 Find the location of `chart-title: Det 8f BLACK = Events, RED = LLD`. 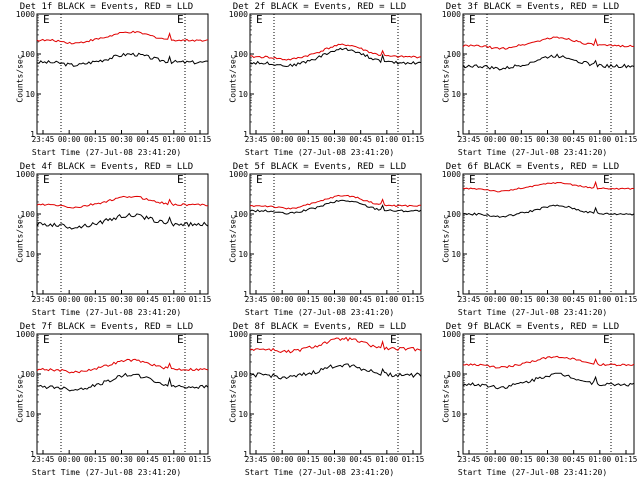

chart-title: Det 8f BLACK = Events, RED = LLD is located at coordinates (319, 327).